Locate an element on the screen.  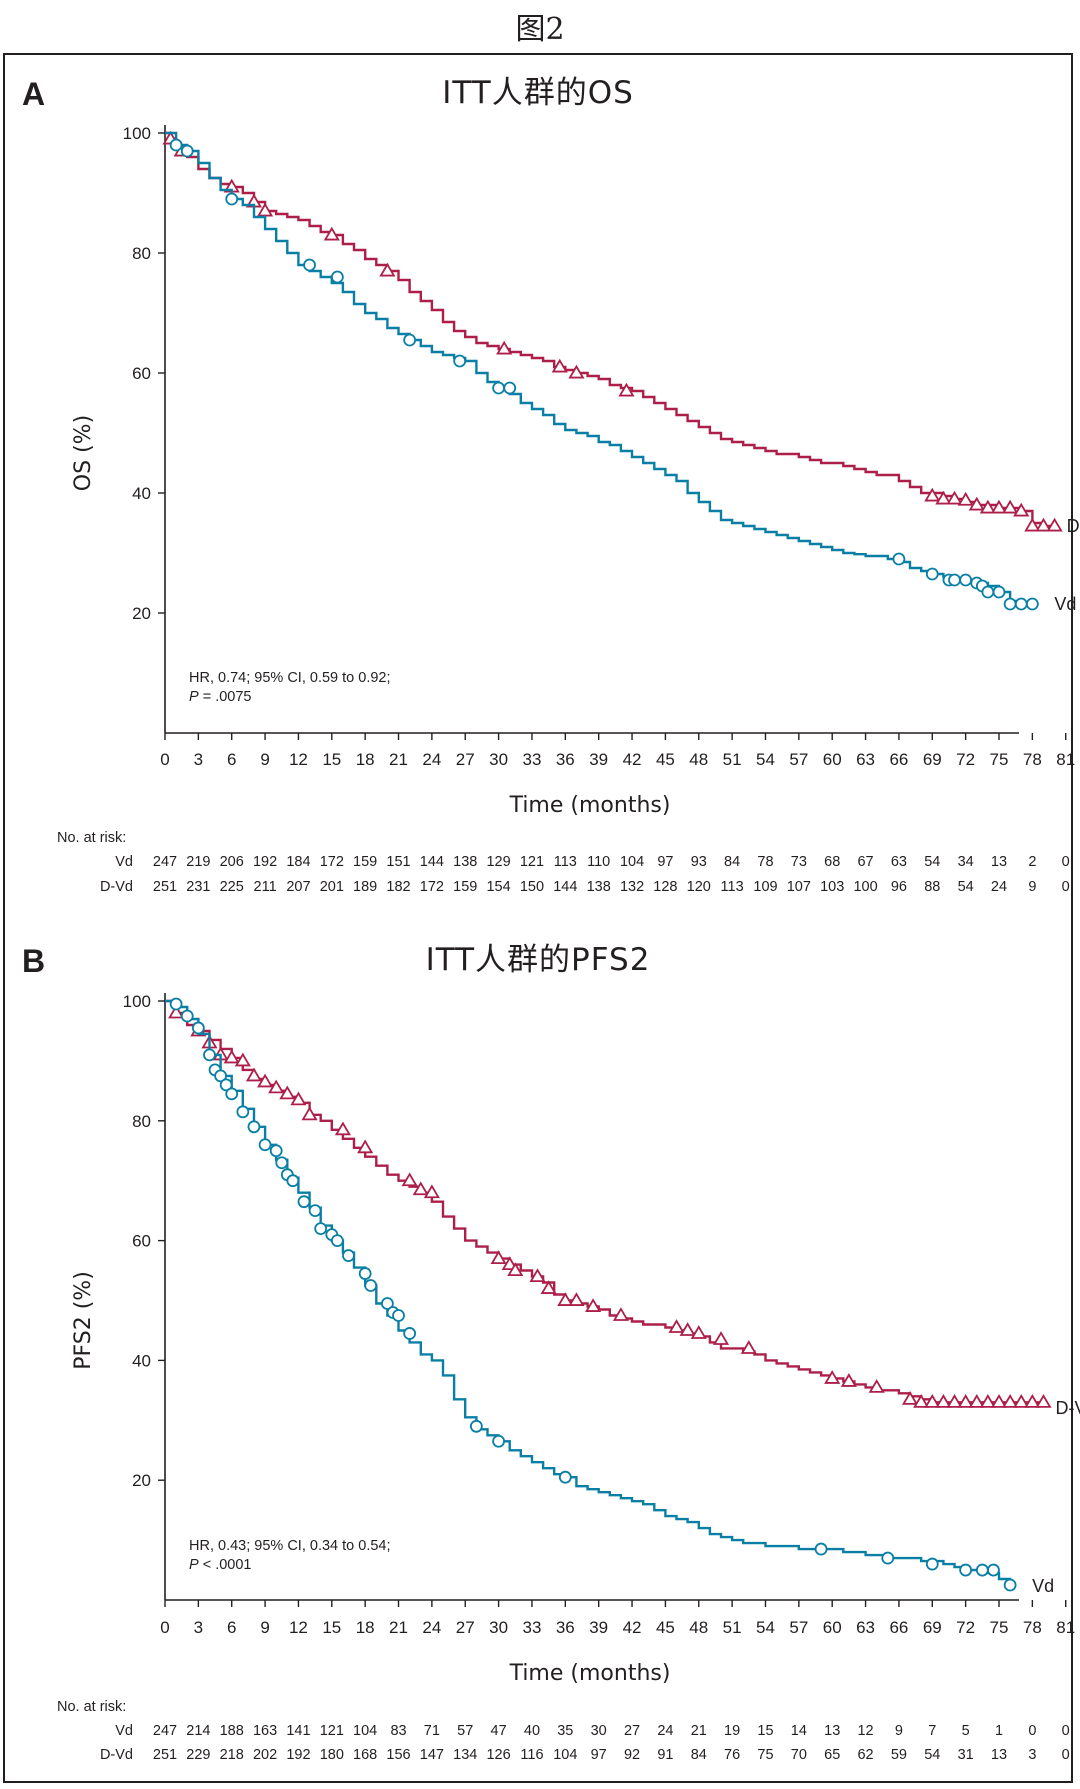
at-risk-value: 132 is located at coordinates (632, 887).